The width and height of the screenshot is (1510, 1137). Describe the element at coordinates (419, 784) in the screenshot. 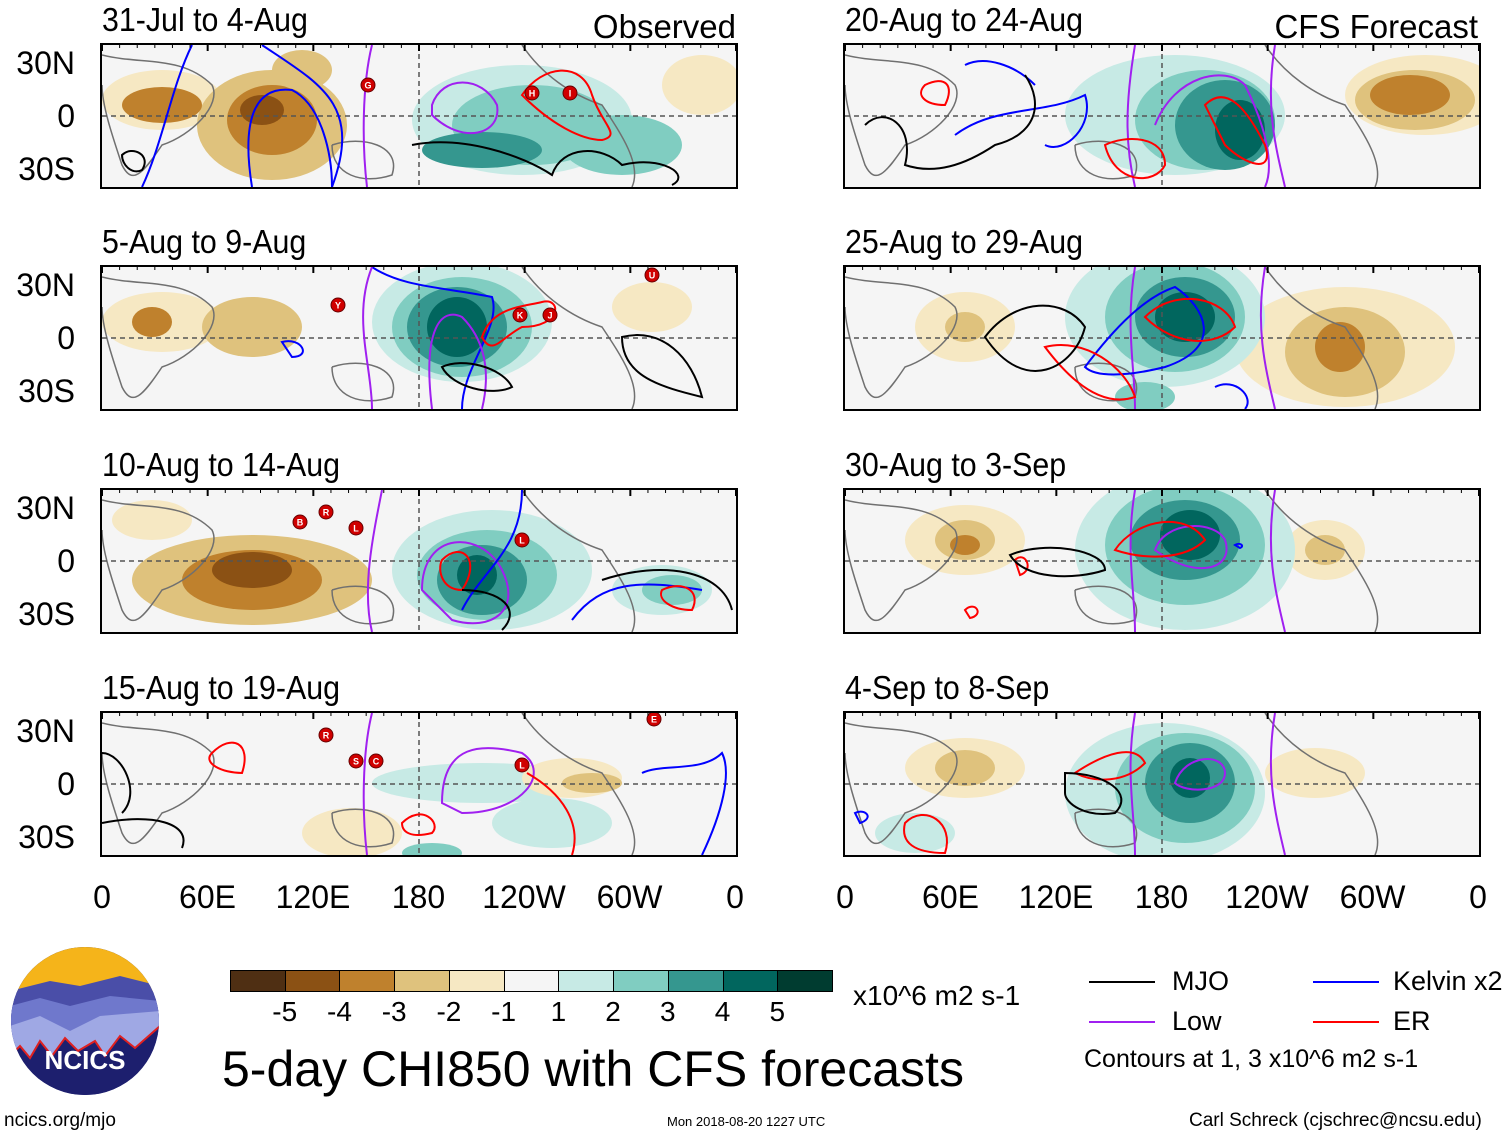

I see `map-panel: R S C L E` at that location.